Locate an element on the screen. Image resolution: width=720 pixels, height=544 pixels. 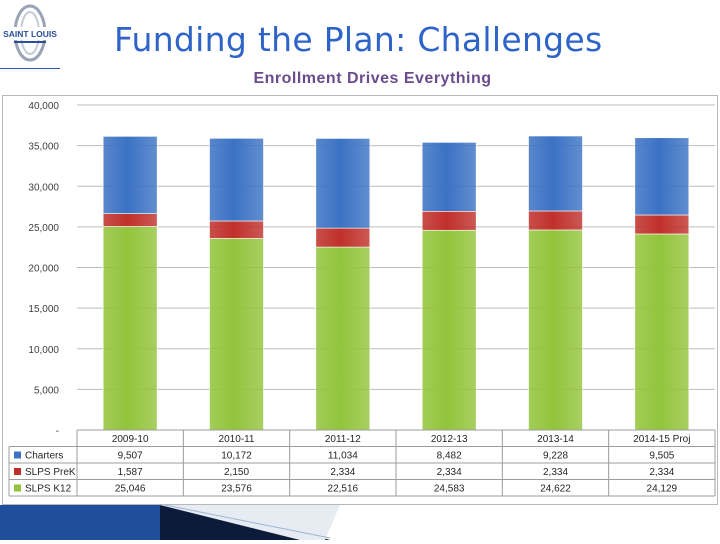
y-tick-label: 5,000 is located at coordinates (46, 390).